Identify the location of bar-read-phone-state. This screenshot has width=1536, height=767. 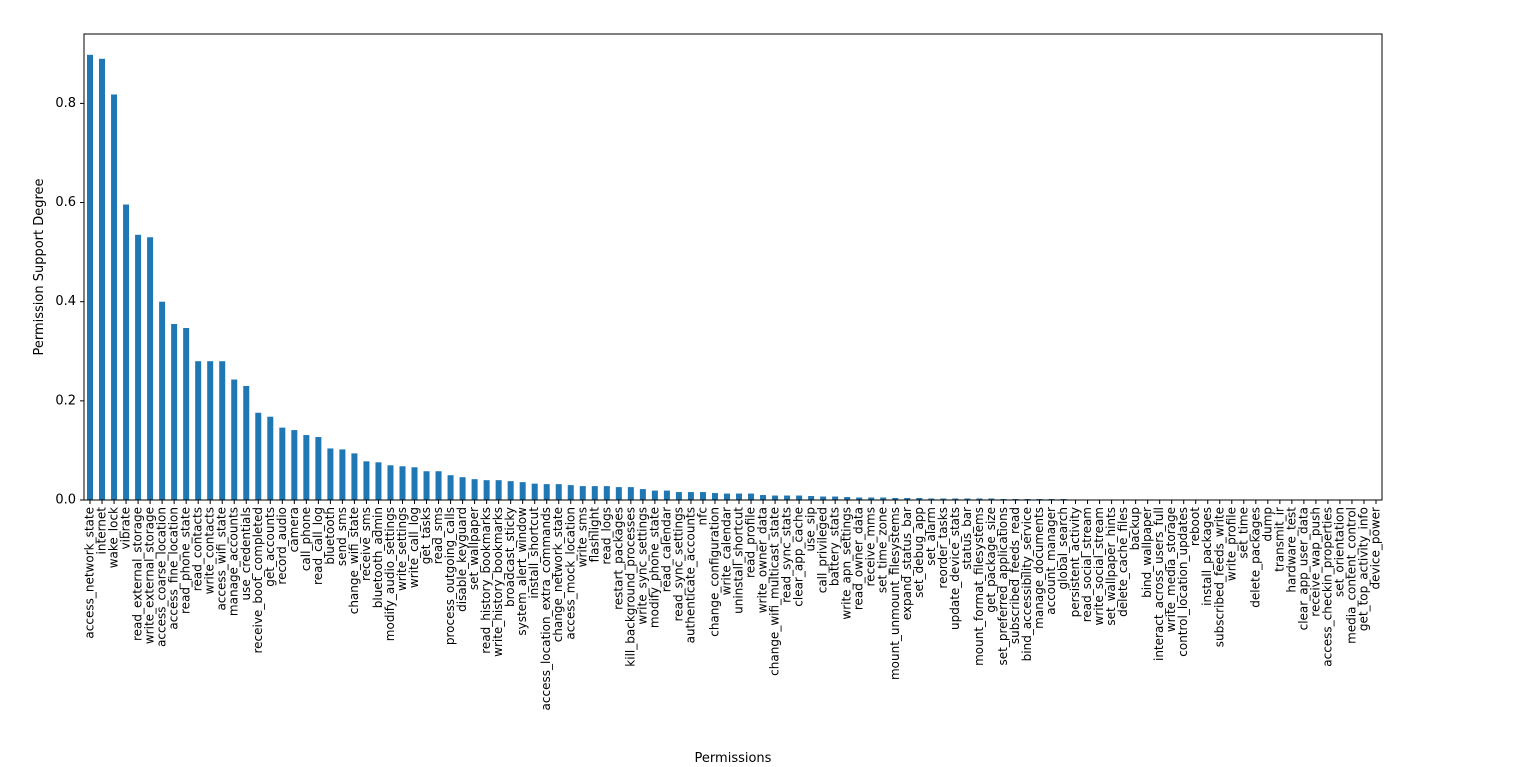
(186, 413).